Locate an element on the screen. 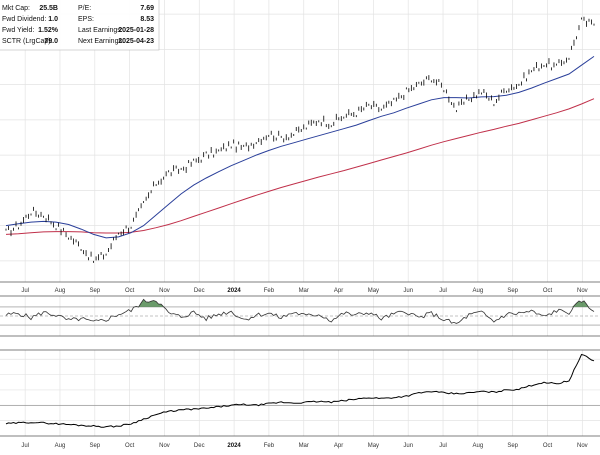 This screenshot has width=600, height=455. indicator-fill is located at coordinates (300, 303).